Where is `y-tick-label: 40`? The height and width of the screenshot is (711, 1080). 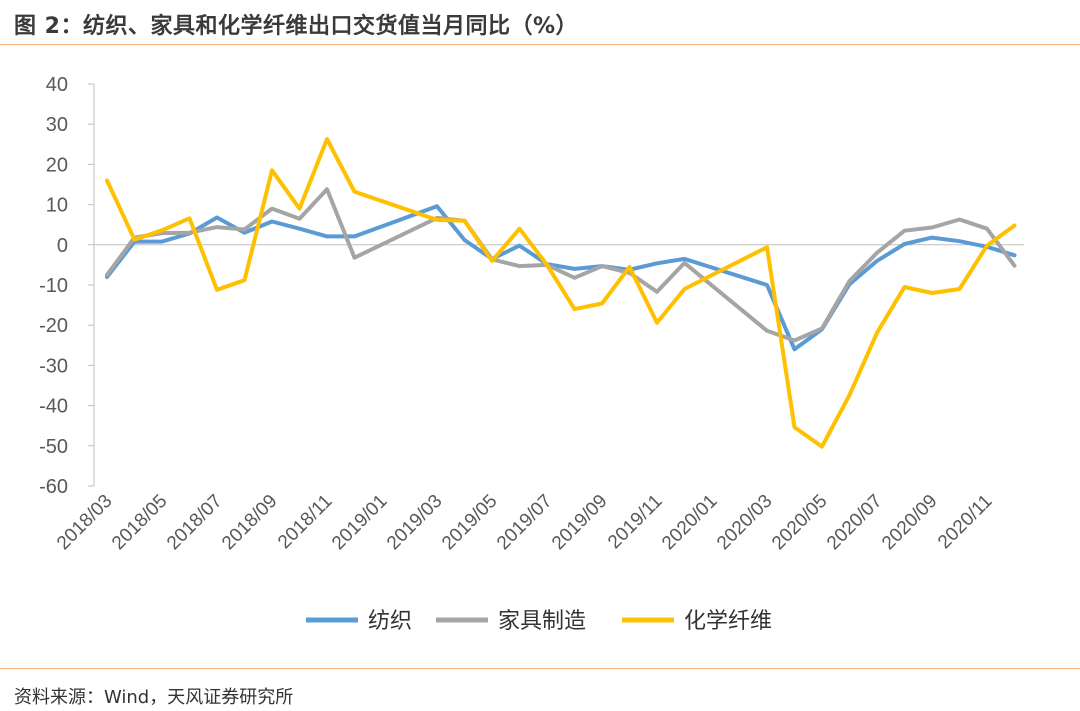
y-tick-label: 40 is located at coordinates (57, 85).